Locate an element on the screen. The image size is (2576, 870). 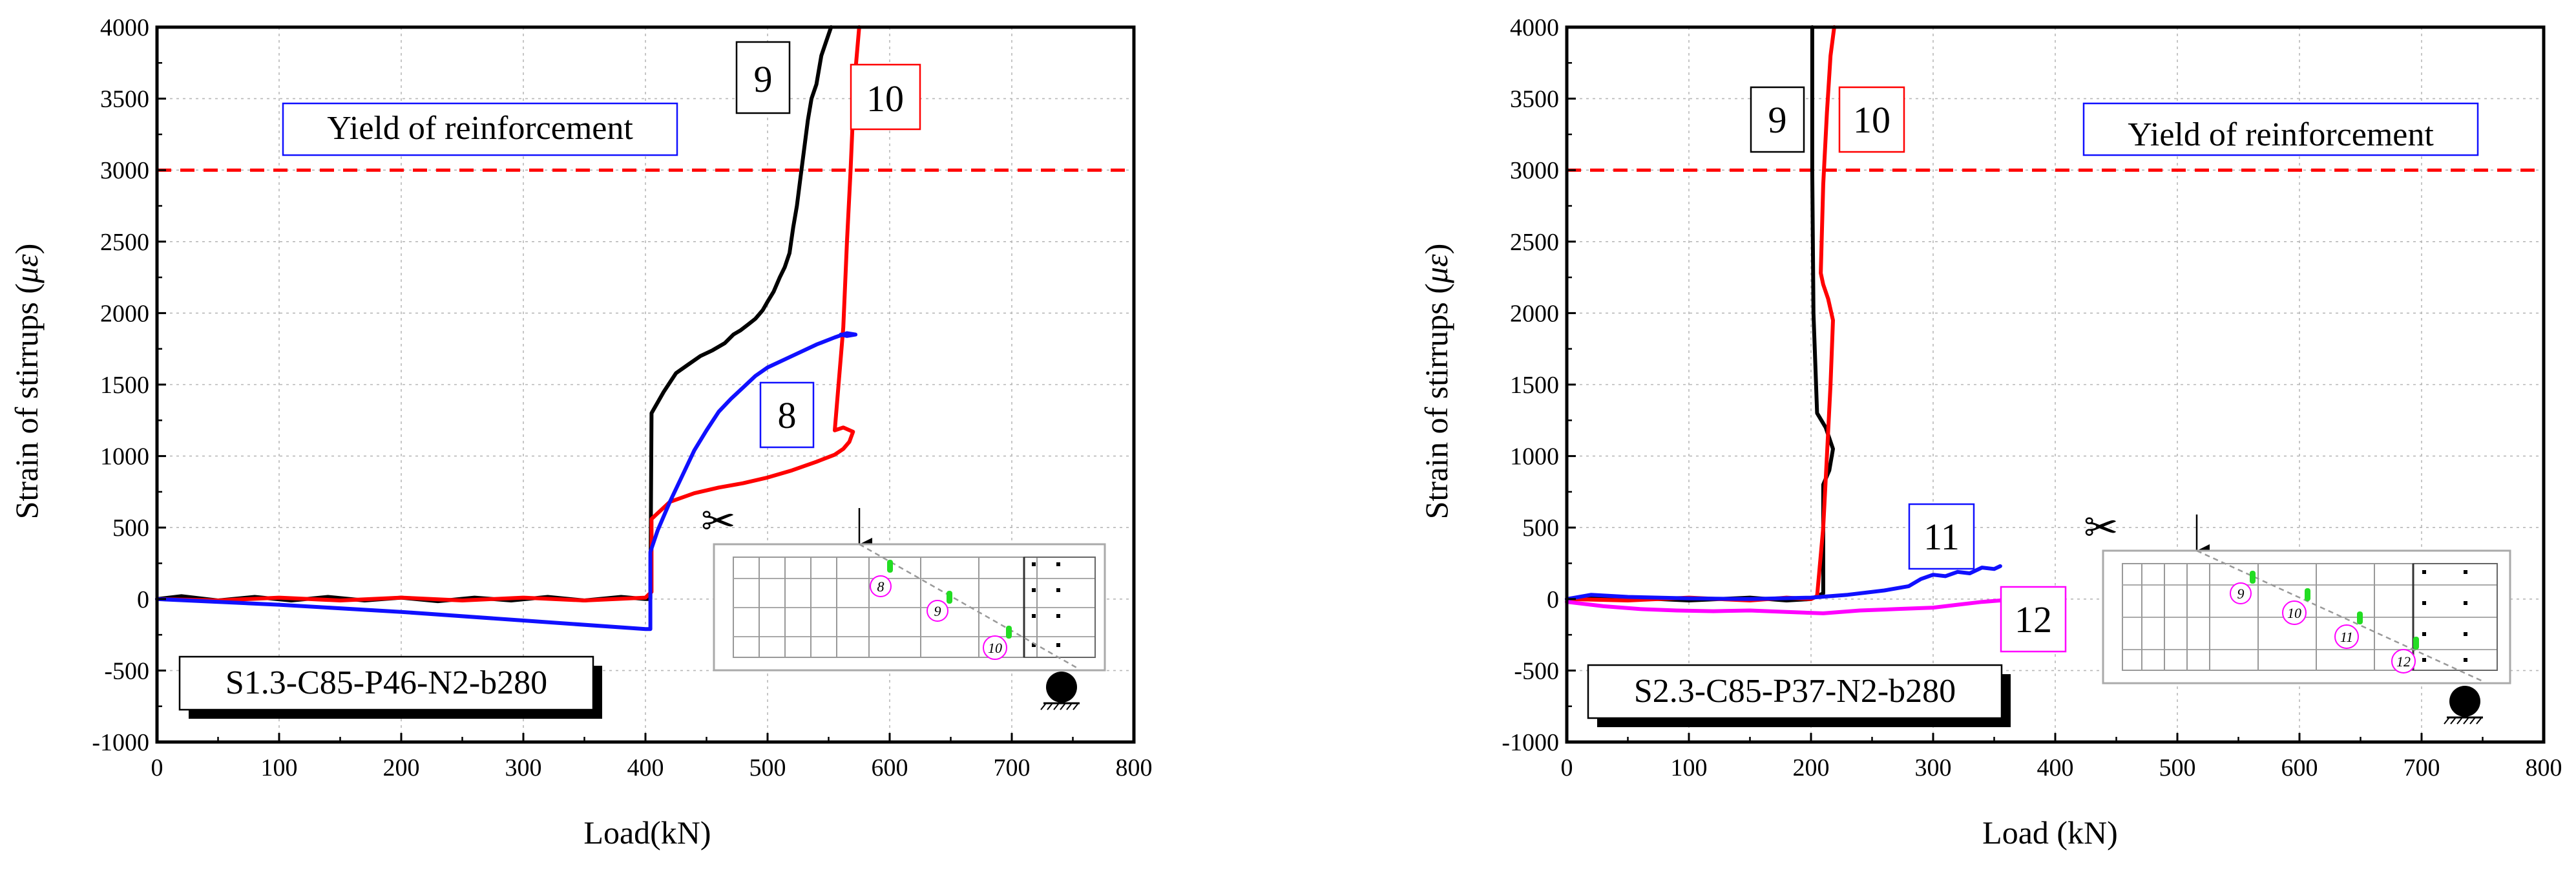
chart-1-yield-label-box is located at coordinates (480, 129).